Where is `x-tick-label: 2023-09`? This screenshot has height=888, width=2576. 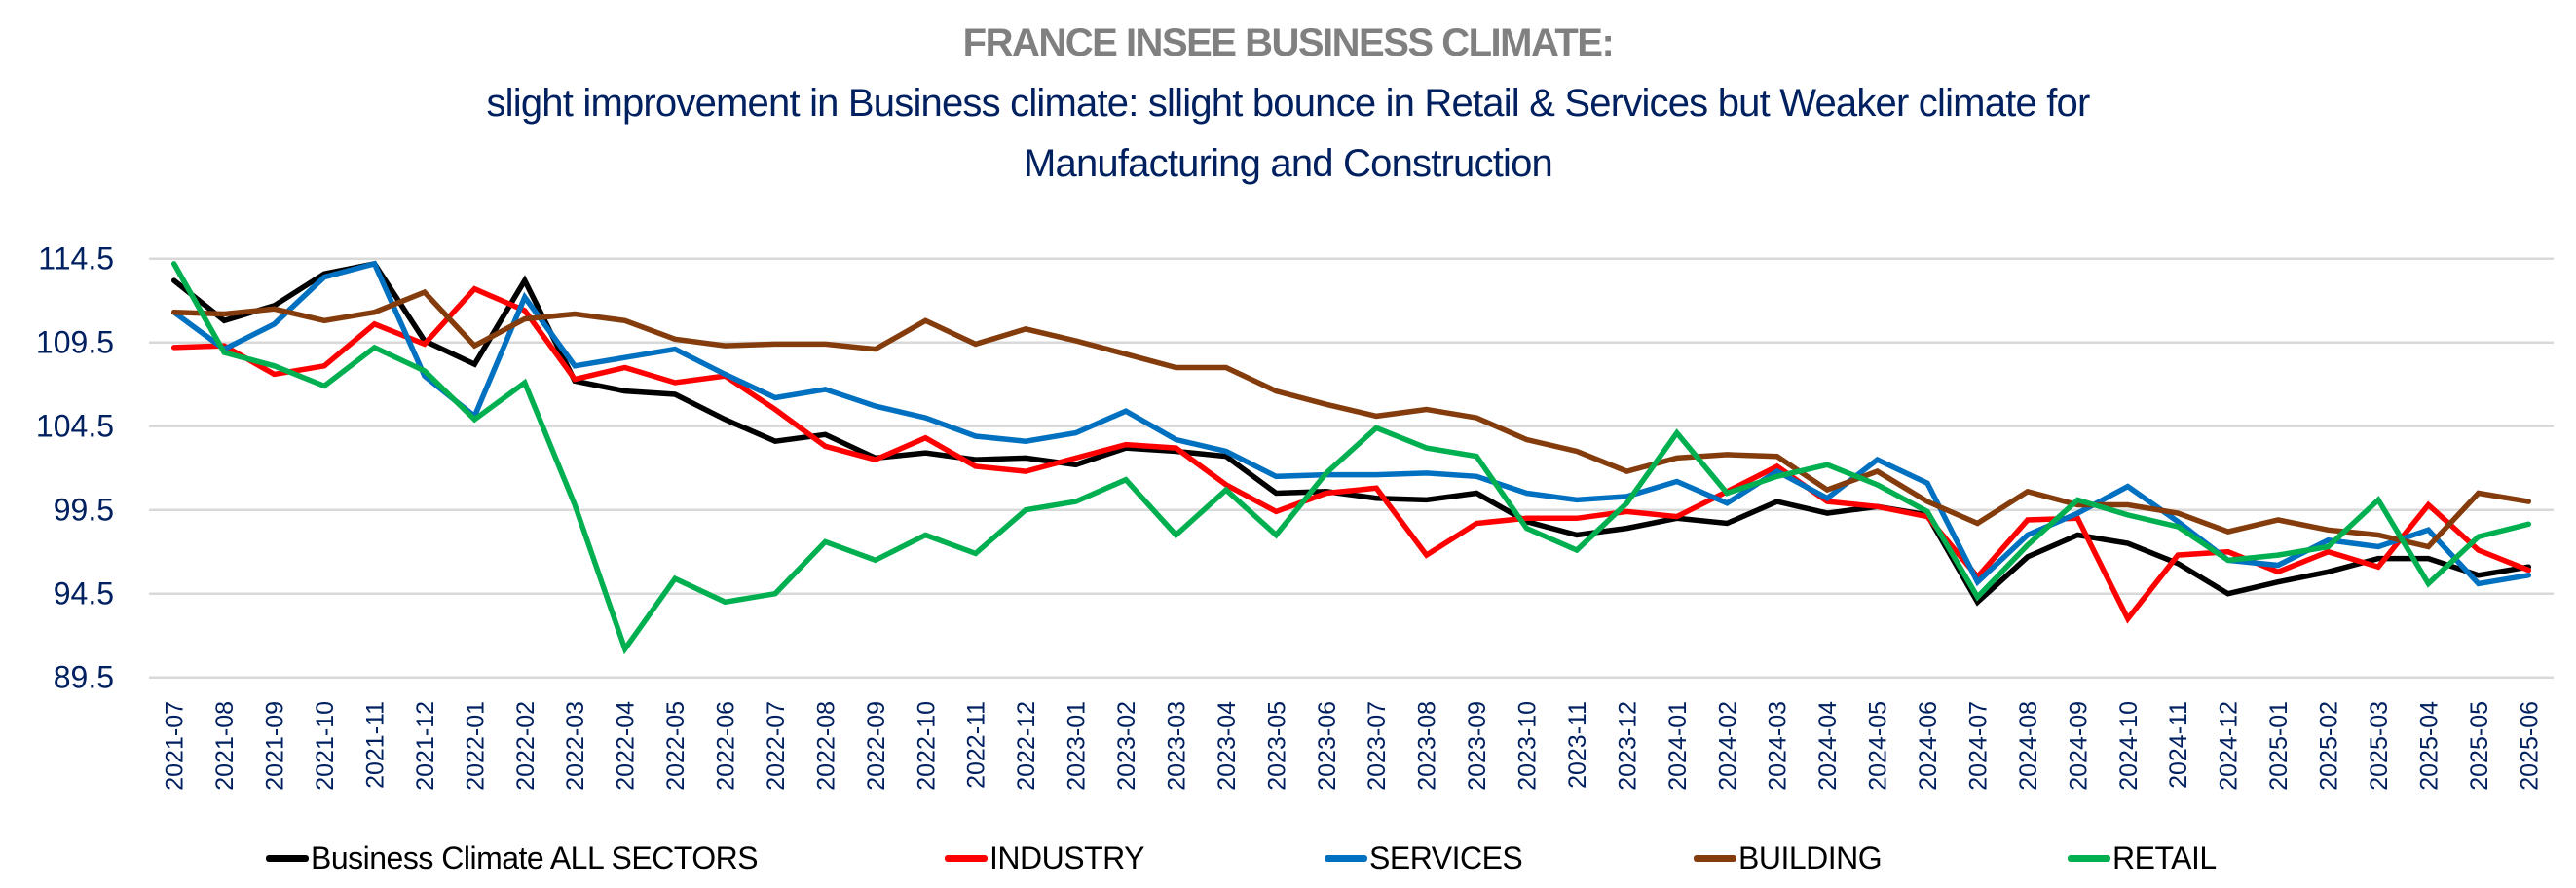
x-tick-label: 2023-09 is located at coordinates (1477, 746).